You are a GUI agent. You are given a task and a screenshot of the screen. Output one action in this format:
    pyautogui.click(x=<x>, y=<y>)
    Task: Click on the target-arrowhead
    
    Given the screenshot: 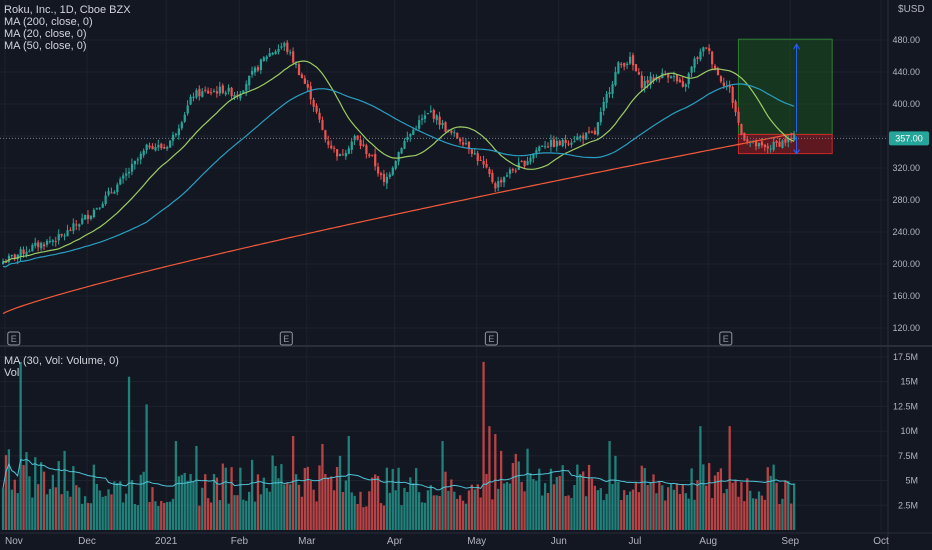 What is the action you would take?
    pyautogui.click(x=796, y=46)
    